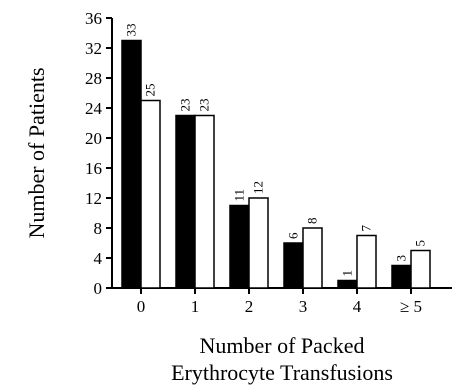 This screenshot has width=458, height=388. Describe the element at coordinates (99, 153) in the screenshot. I see `y-axis: 0 4 8 12 16 20 24 28 32 36` at that location.